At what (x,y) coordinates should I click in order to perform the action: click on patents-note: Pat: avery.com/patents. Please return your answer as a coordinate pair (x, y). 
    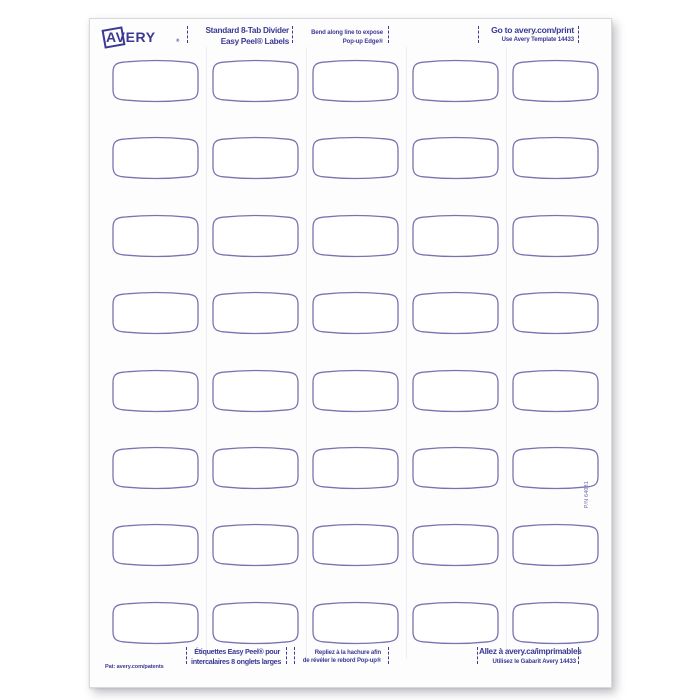
    Looking at the image, I should click on (134, 667).